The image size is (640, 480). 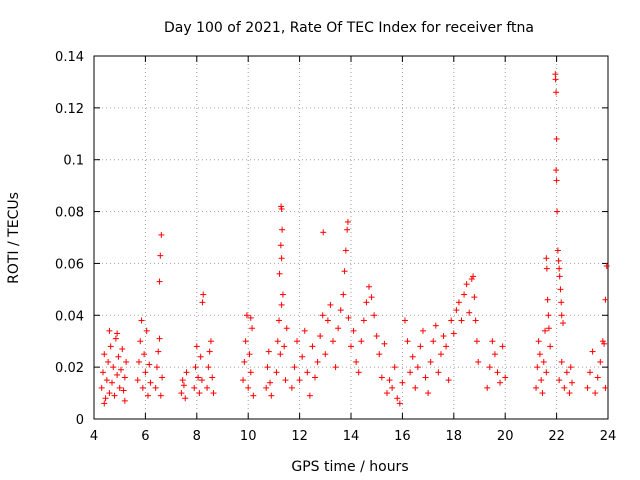 What do you see at coordinates (197, 436) in the screenshot?
I see `x-tick-label: 8` at bounding box center [197, 436].